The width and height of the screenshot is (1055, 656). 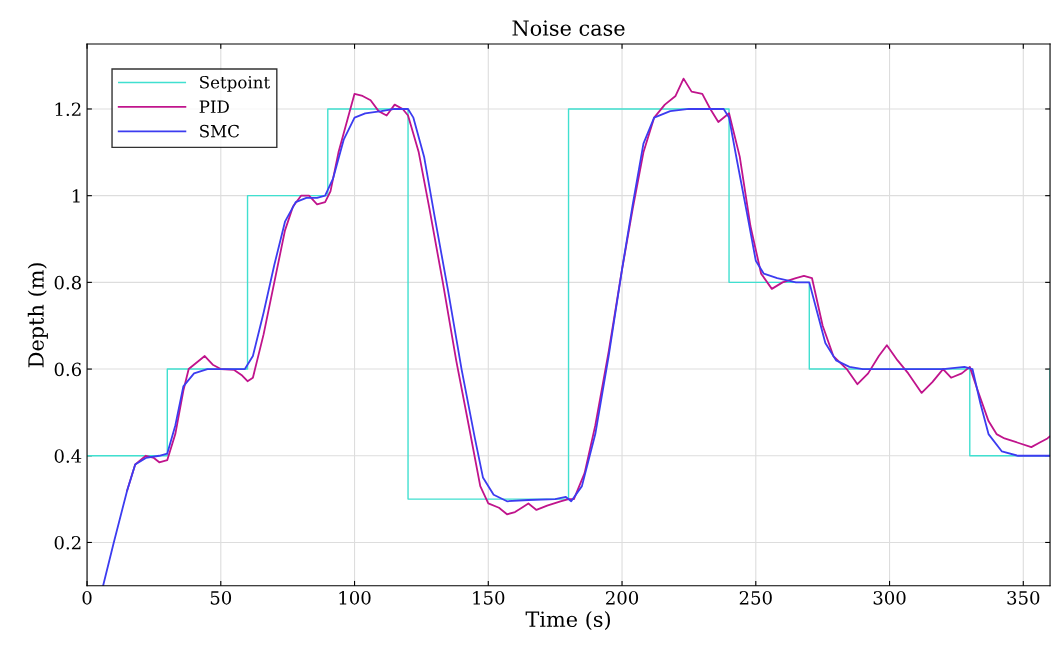 I want to click on x-tick-label: 200, so click(x=622, y=597).